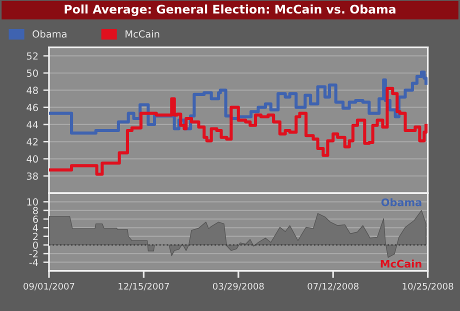 This screenshot has width=460, height=311. I want to click on y-tick-label: 10, so click(32, 202).